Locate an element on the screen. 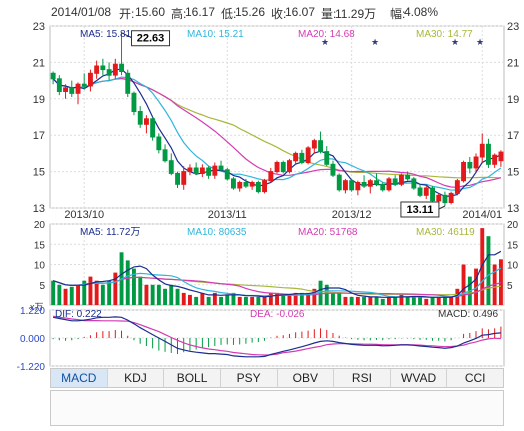 The image size is (524, 431). price-y-tick-left: 21 is located at coordinates (39, 63).